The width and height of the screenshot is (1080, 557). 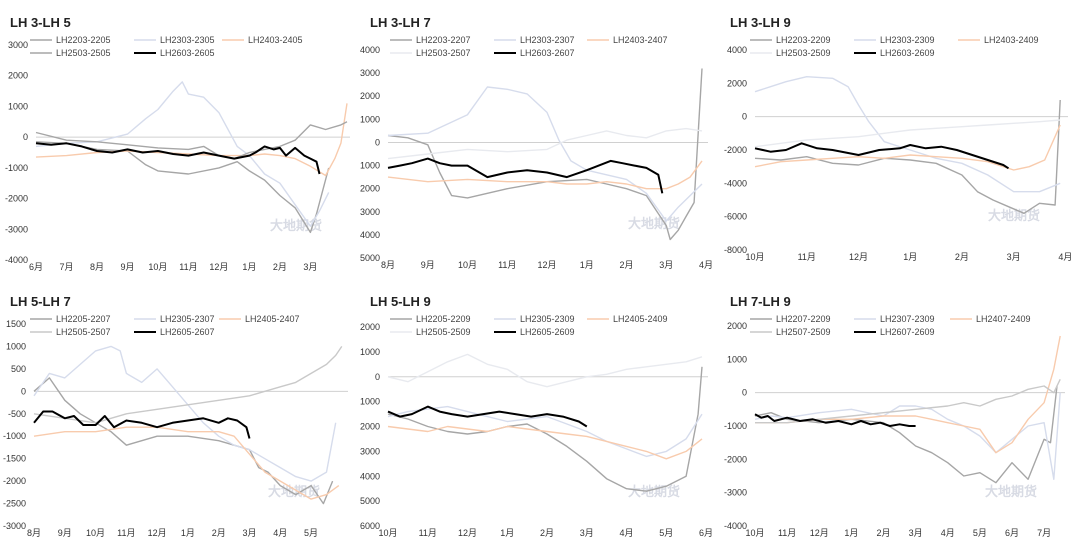 What do you see at coordinates (272, 319) in the screenshot?
I see `legend-label: LH2405-2407` at bounding box center [272, 319].